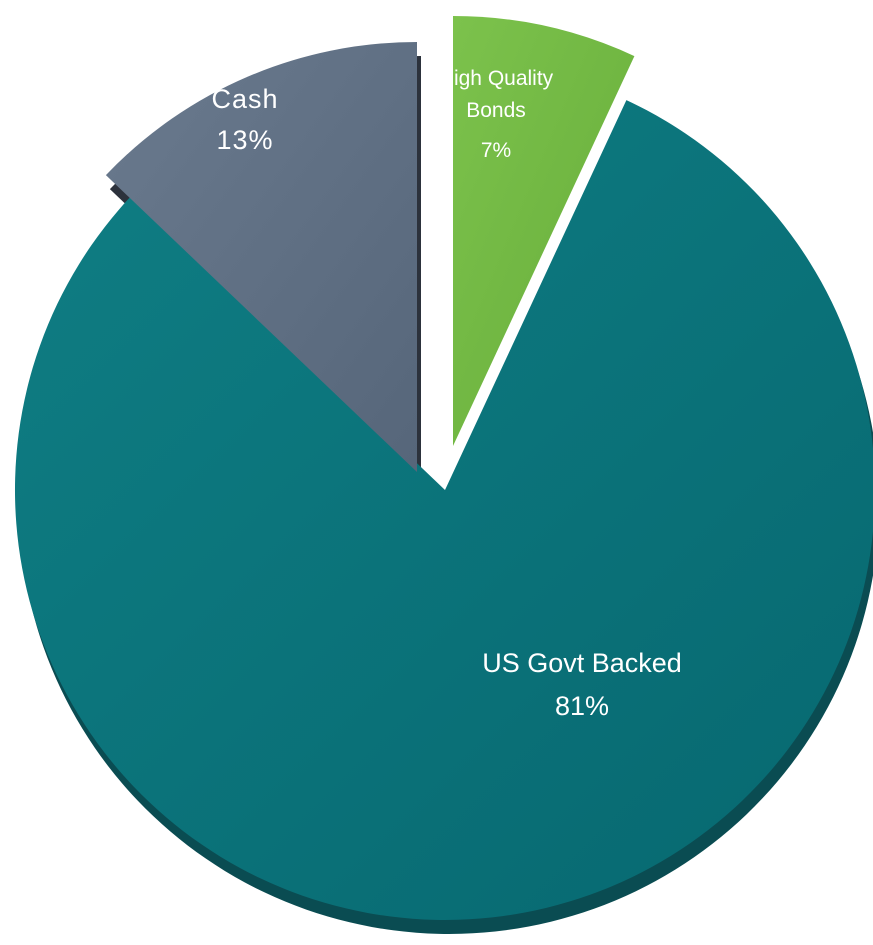  What do you see at coordinates (544, 230) in the screenshot?
I see `high-quality-bonds-slice` at bounding box center [544, 230].